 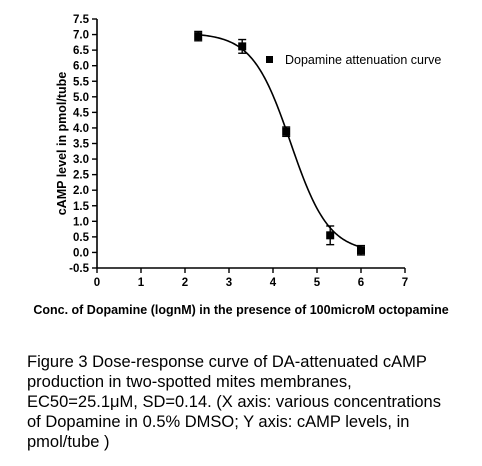 What do you see at coordinates (81, 222) in the screenshot?
I see `y-tick-label: 1.0` at bounding box center [81, 222].